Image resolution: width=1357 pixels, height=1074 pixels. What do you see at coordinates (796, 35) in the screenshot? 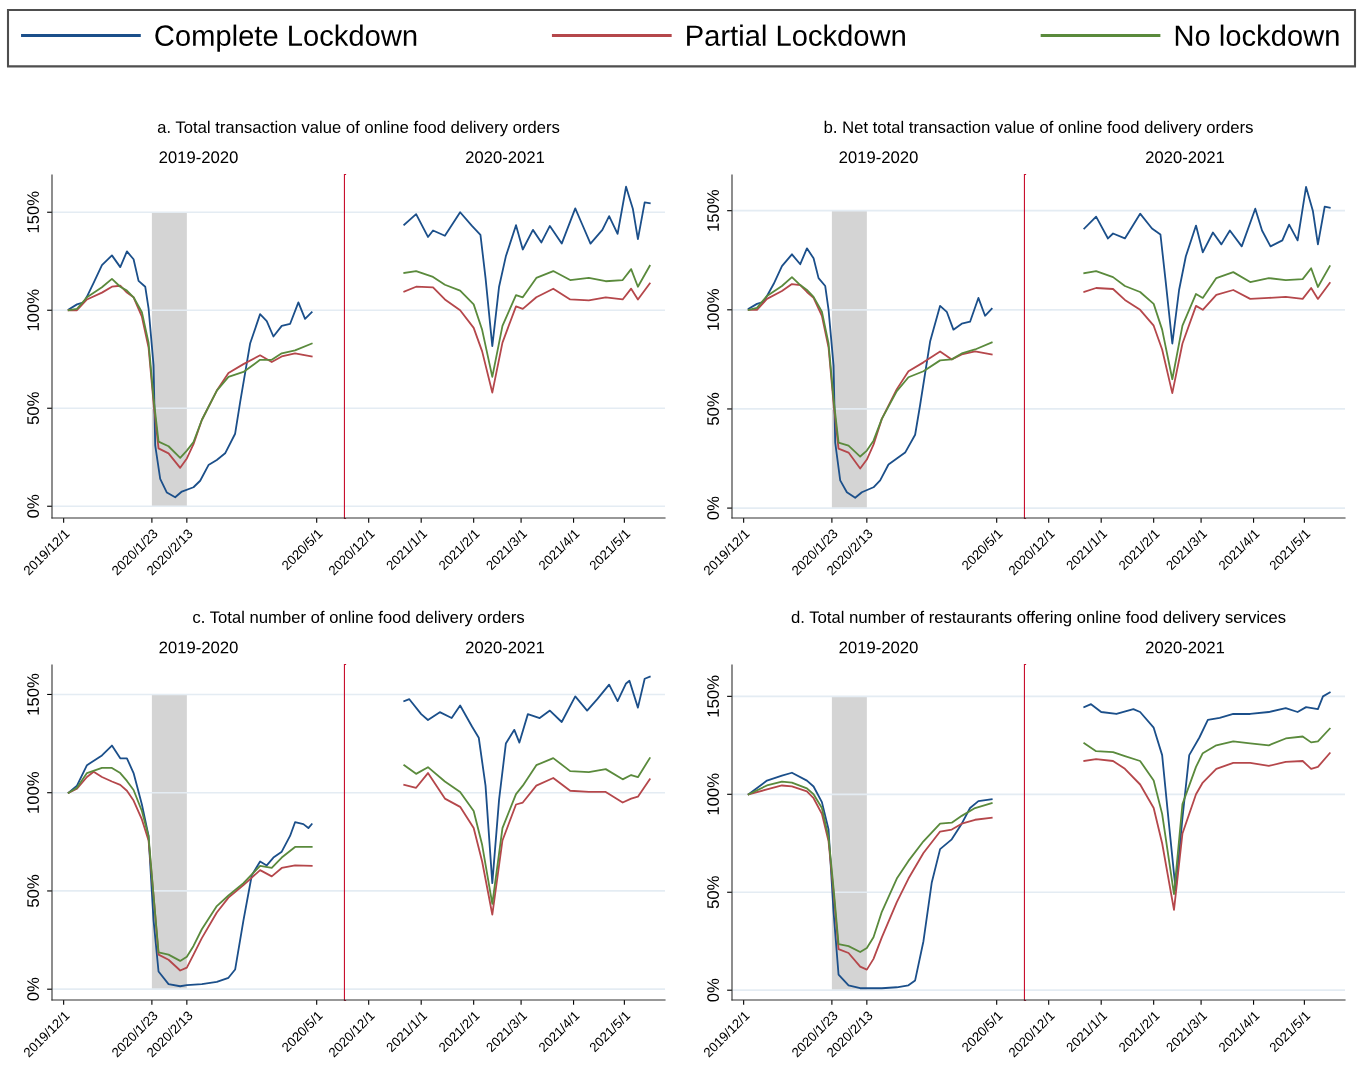
I see `legend-label: Partial Lockdown` at bounding box center [796, 35].